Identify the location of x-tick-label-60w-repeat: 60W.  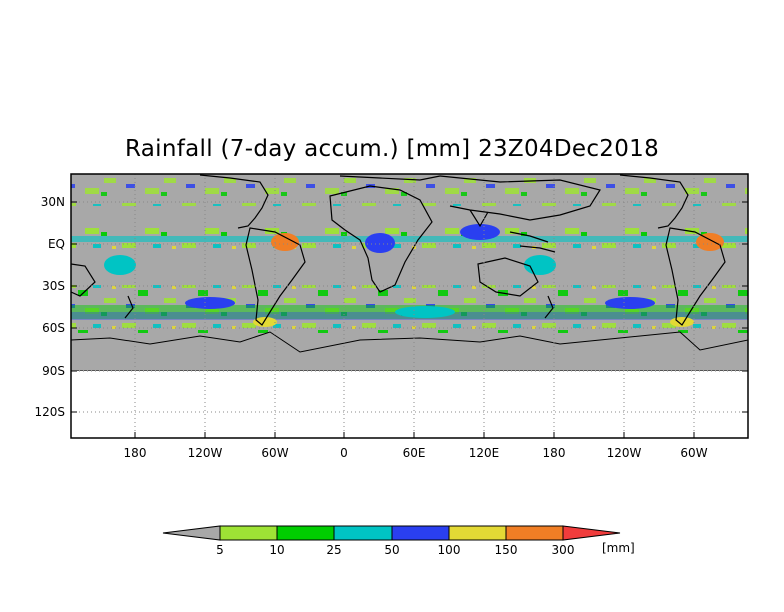
(694, 453).